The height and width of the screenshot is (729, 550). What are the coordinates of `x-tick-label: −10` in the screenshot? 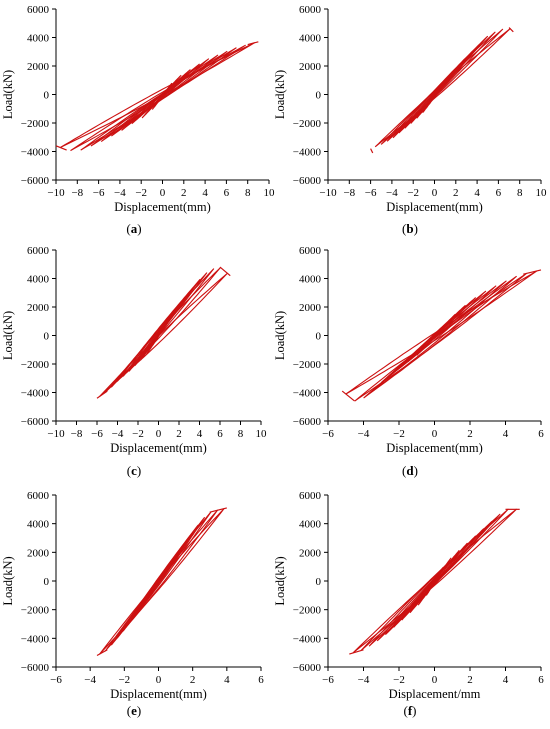 It's located at (56, 193).